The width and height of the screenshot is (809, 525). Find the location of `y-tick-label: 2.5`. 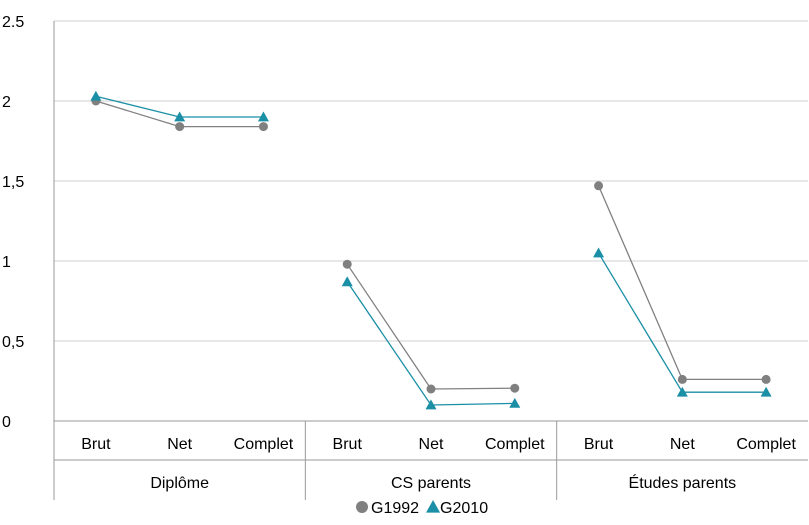

y-tick-label: 2.5 is located at coordinates (13, 22).